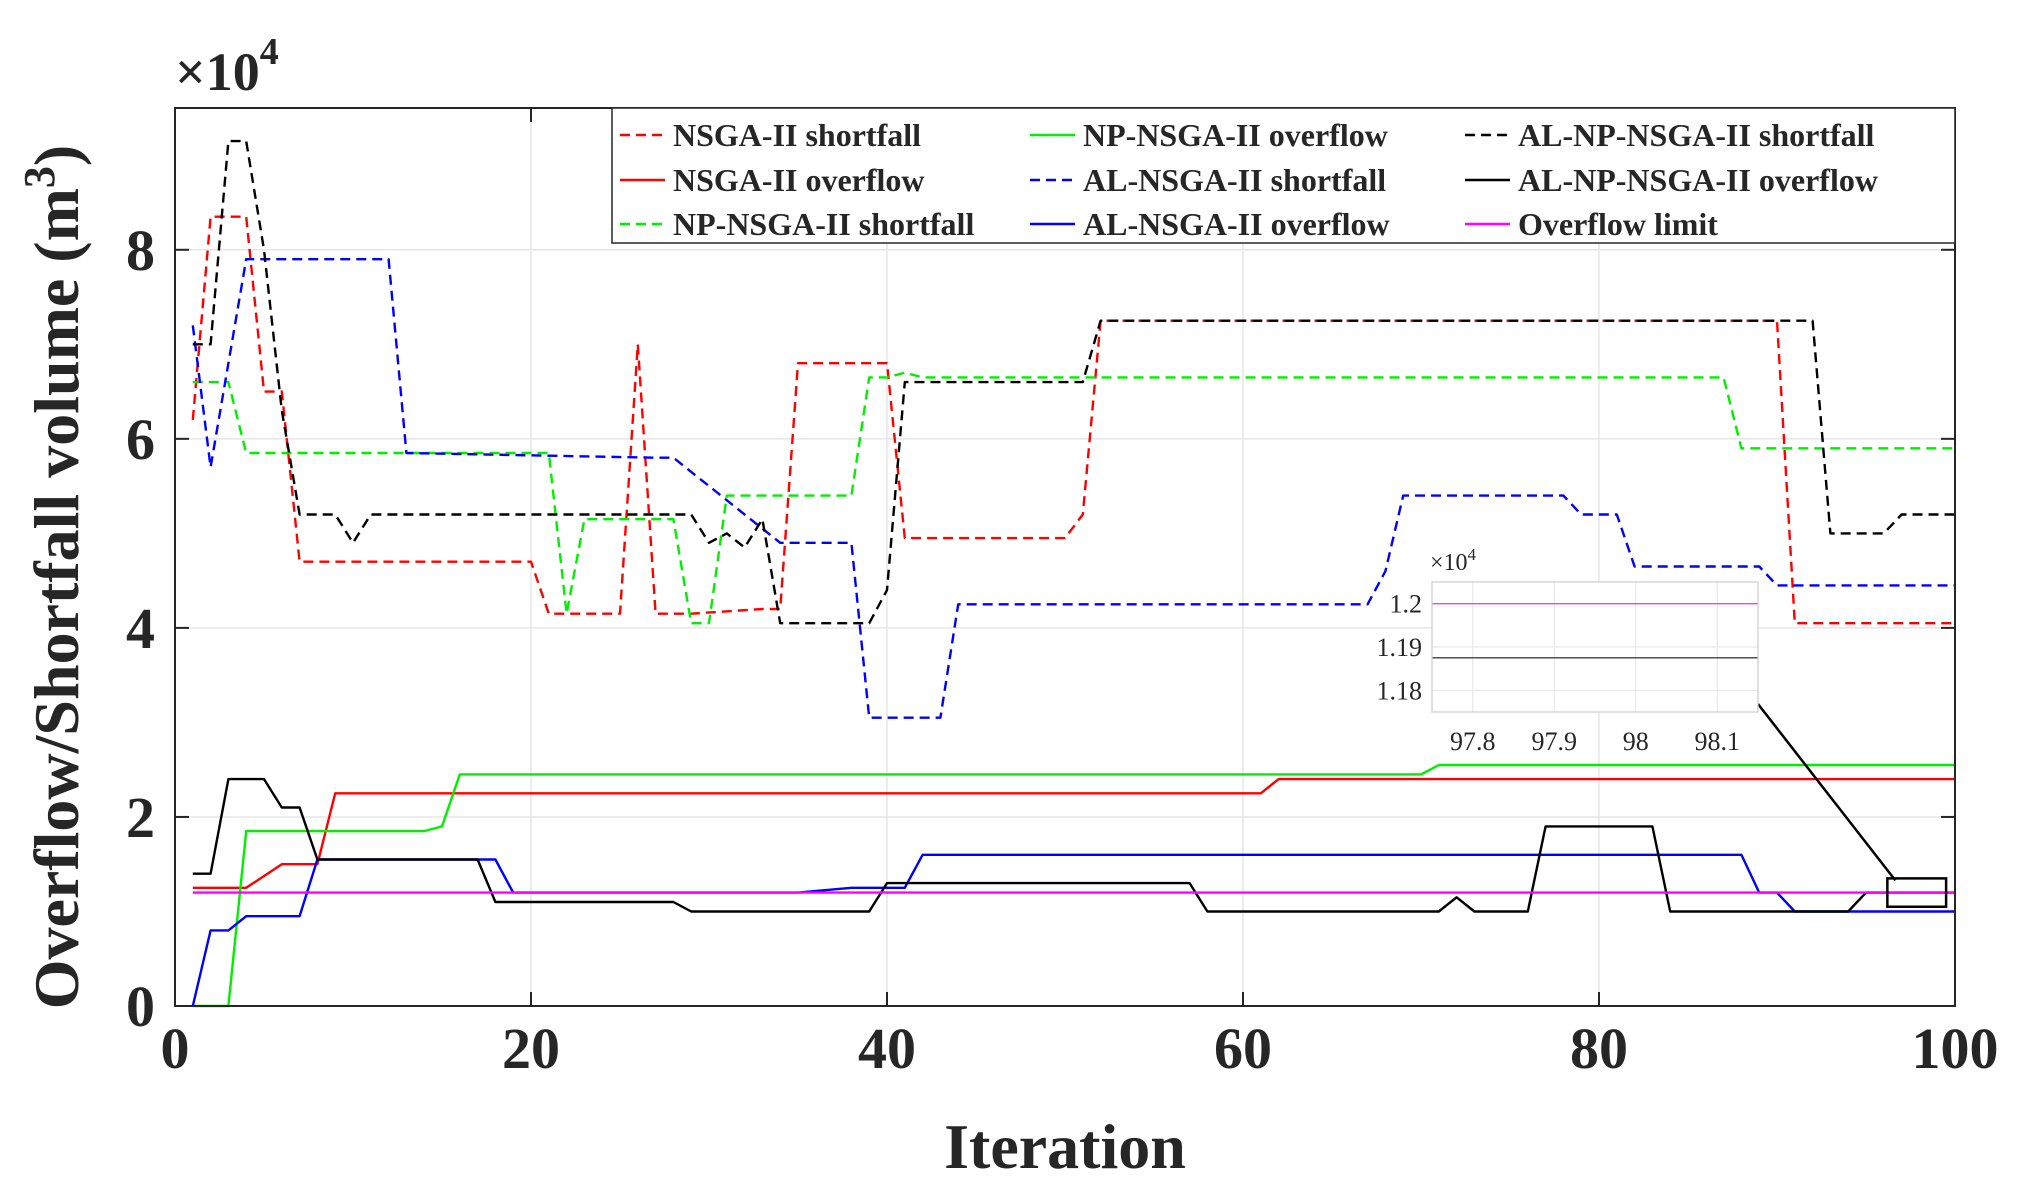 The width and height of the screenshot is (2019, 1193). What do you see at coordinates (823, 224) in the screenshot?
I see `legend-label-2: NP-NSGA-II shortfall` at bounding box center [823, 224].